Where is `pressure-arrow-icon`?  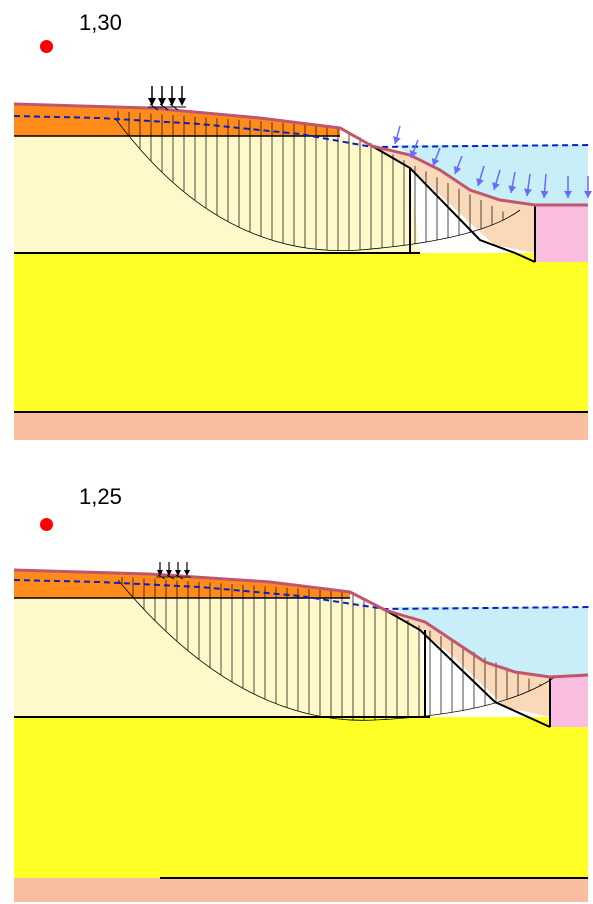
pressure-arrow-icon is located at coordinates (492, 162).